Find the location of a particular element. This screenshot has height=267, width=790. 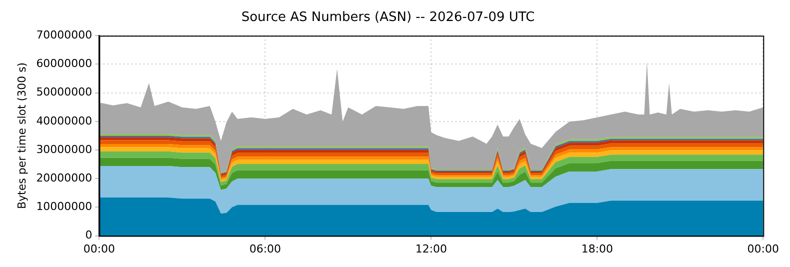

chart-title: Source AS Numbers (ASN) -- 2026-07-09 UTC is located at coordinates (388, 18).